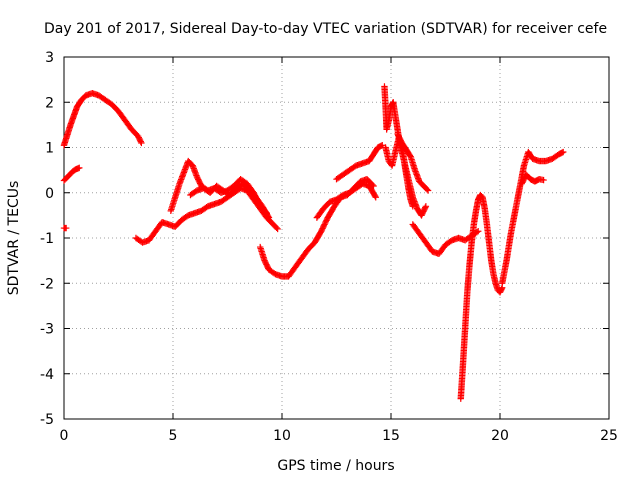 The image size is (640, 480). What do you see at coordinates (47, 420) in the screenshot?
I see `y-tick-label: -5` at bounding box center [47, 420].